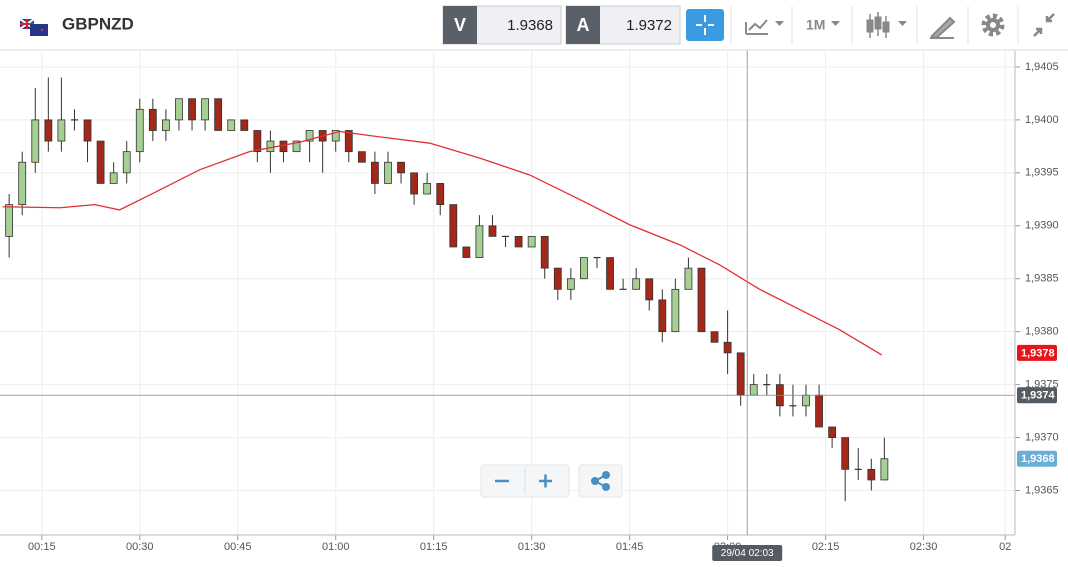 The height and width of the screenshot is (567, 1068). I want to click on chart-type-button, so click(878, 25).